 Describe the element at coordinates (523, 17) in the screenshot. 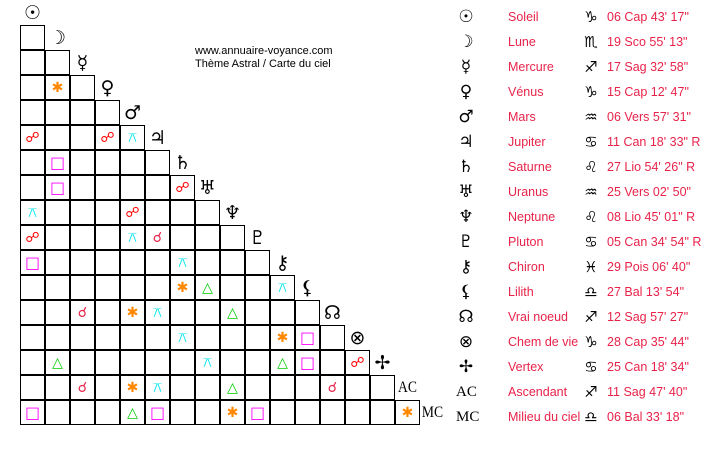

I see `planet-name: Soleil` at that location.